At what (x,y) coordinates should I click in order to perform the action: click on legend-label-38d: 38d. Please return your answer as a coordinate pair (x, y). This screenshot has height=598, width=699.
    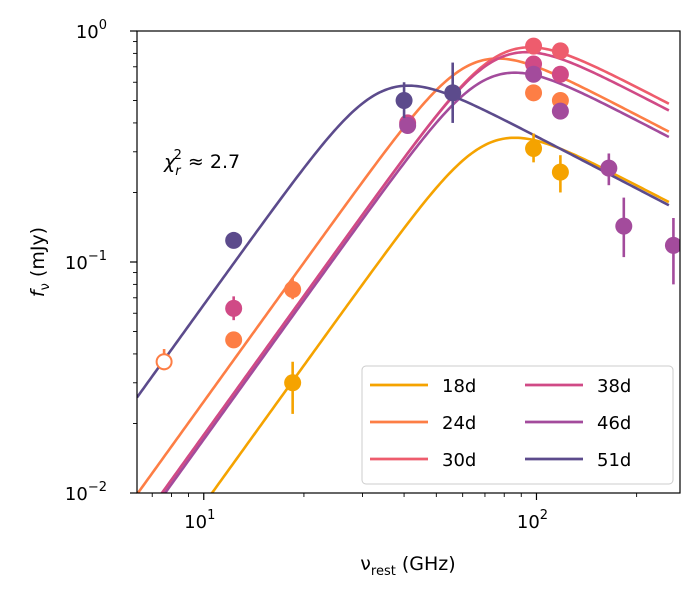
    Looking at the image, I should click on (614, 386).